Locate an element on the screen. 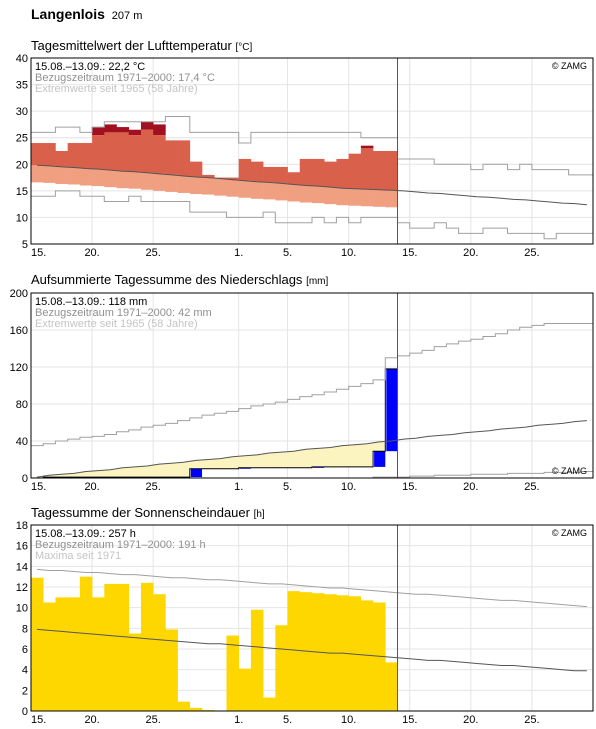  y-tick-label: 10 is located at coordinates (22, 609).